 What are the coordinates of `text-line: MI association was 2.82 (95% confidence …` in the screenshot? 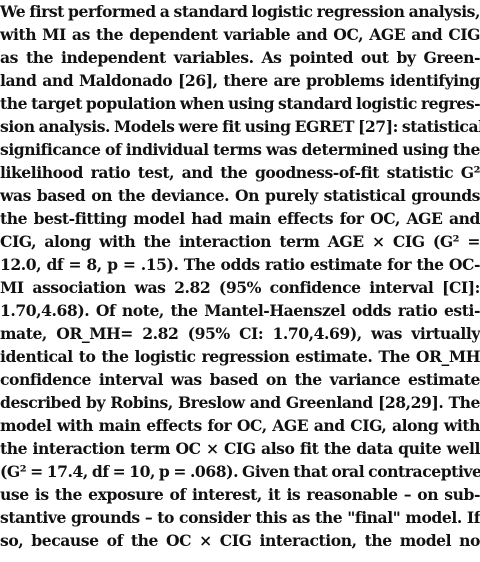 It's located at (240, 287).